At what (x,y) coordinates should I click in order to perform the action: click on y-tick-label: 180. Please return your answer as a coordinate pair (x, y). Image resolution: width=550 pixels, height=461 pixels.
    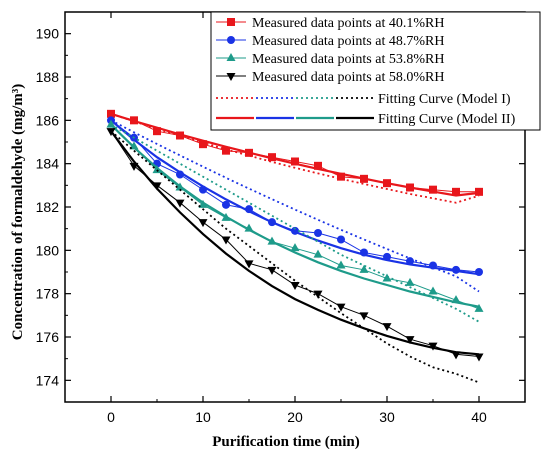
    Looking at the image, I should click on (48, 250).